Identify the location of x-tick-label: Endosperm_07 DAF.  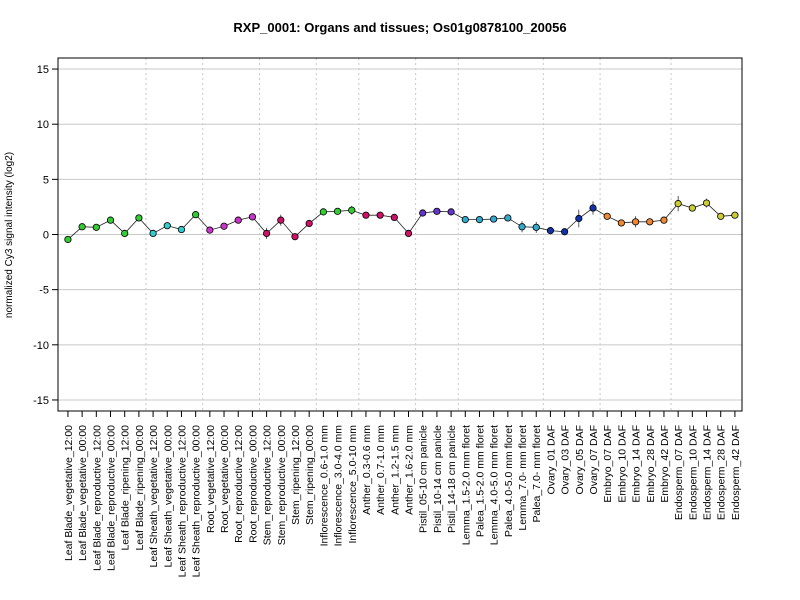
(679, 472).